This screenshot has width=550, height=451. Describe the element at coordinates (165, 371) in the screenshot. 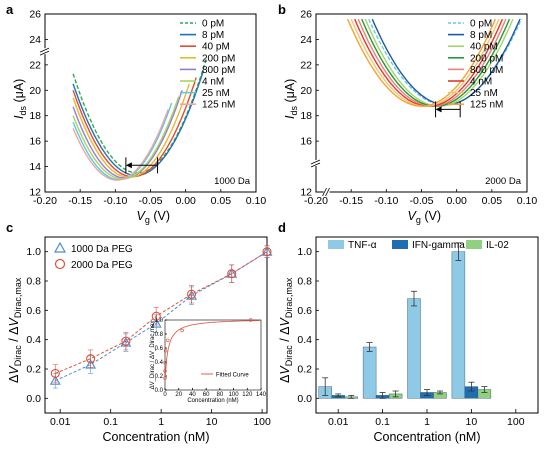

I see `inset-point` at that location.